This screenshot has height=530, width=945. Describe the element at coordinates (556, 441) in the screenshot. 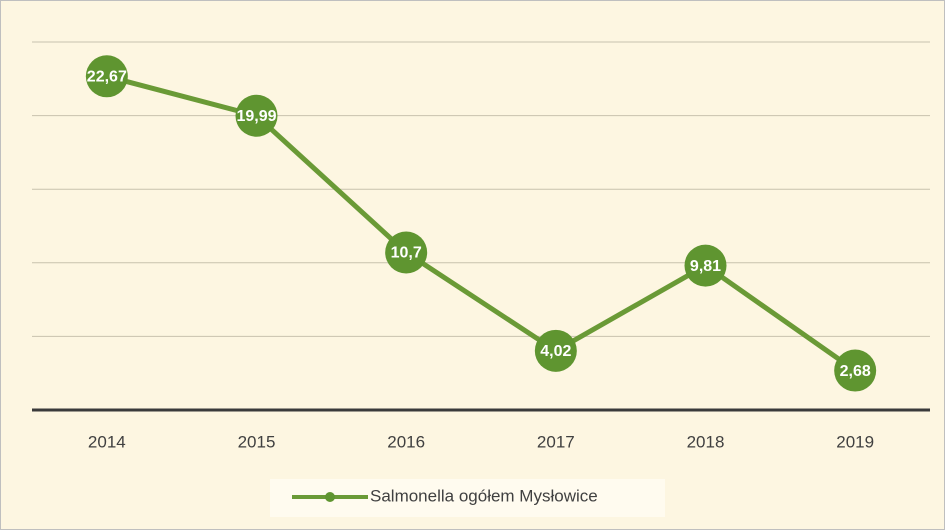

I see `x-tick-label: 2017` at that location.